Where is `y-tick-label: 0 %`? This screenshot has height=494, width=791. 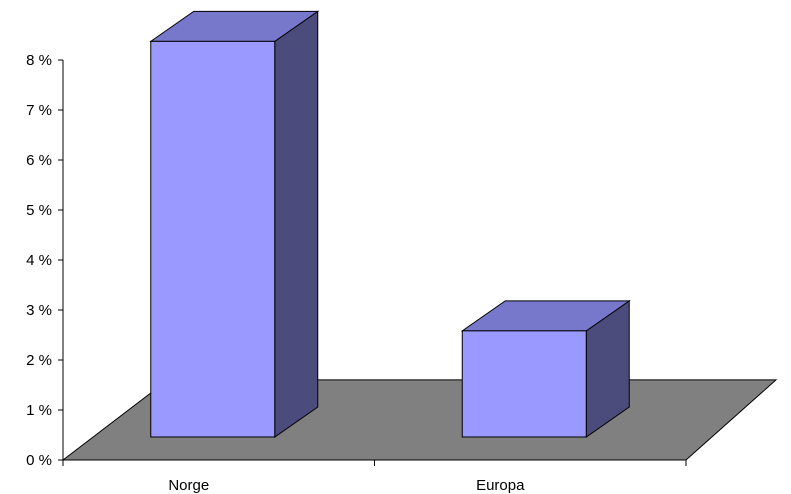 y-tick-label: 0 % is located at coordinates (39, 460).